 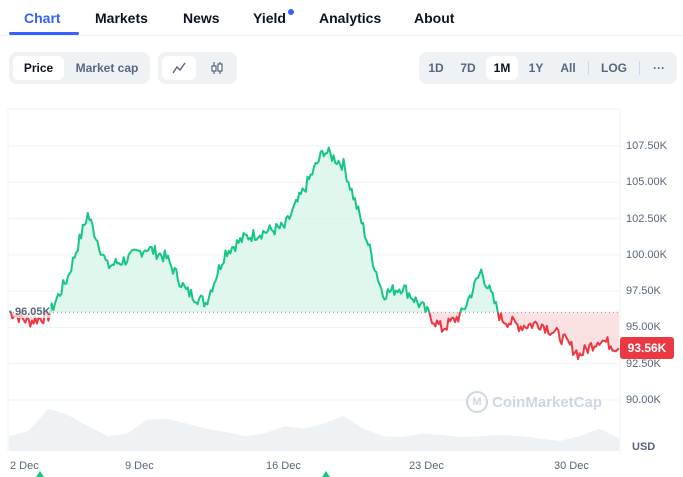 What do you see at coordinates (314, 429) in the screenshot?
I see `volume-area` at bounding box center [314, 429].